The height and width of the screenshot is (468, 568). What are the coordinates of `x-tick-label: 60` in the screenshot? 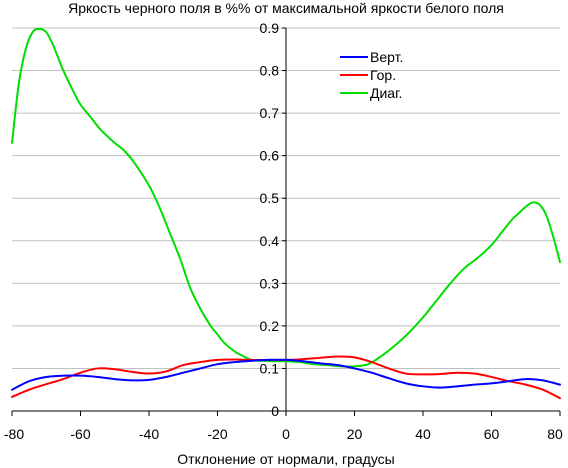 It's located at (492, 434).